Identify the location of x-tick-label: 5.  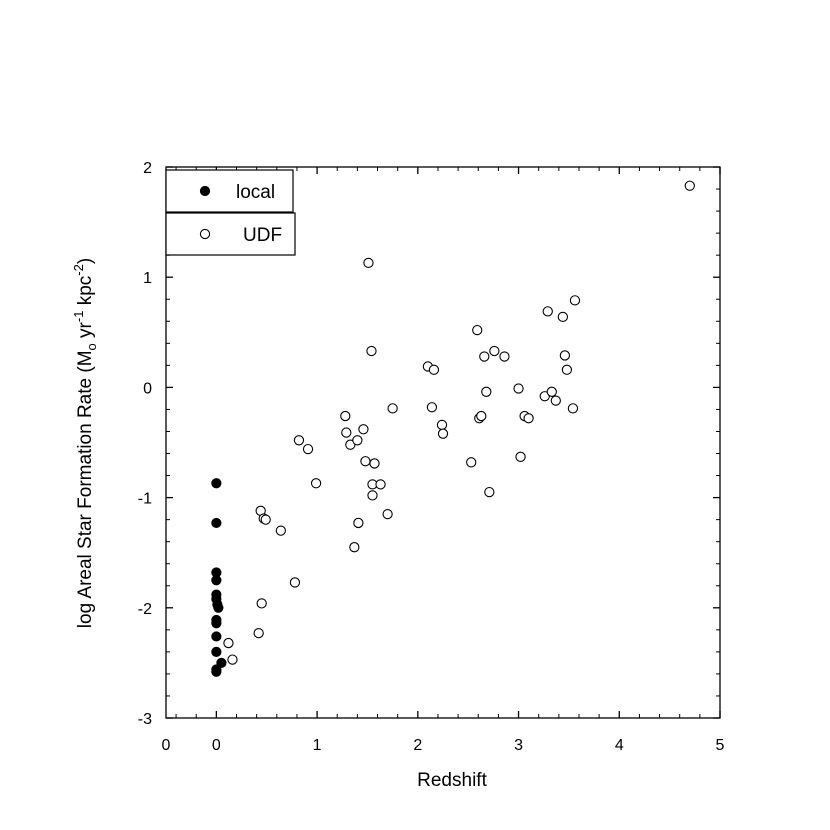
(720, 745).